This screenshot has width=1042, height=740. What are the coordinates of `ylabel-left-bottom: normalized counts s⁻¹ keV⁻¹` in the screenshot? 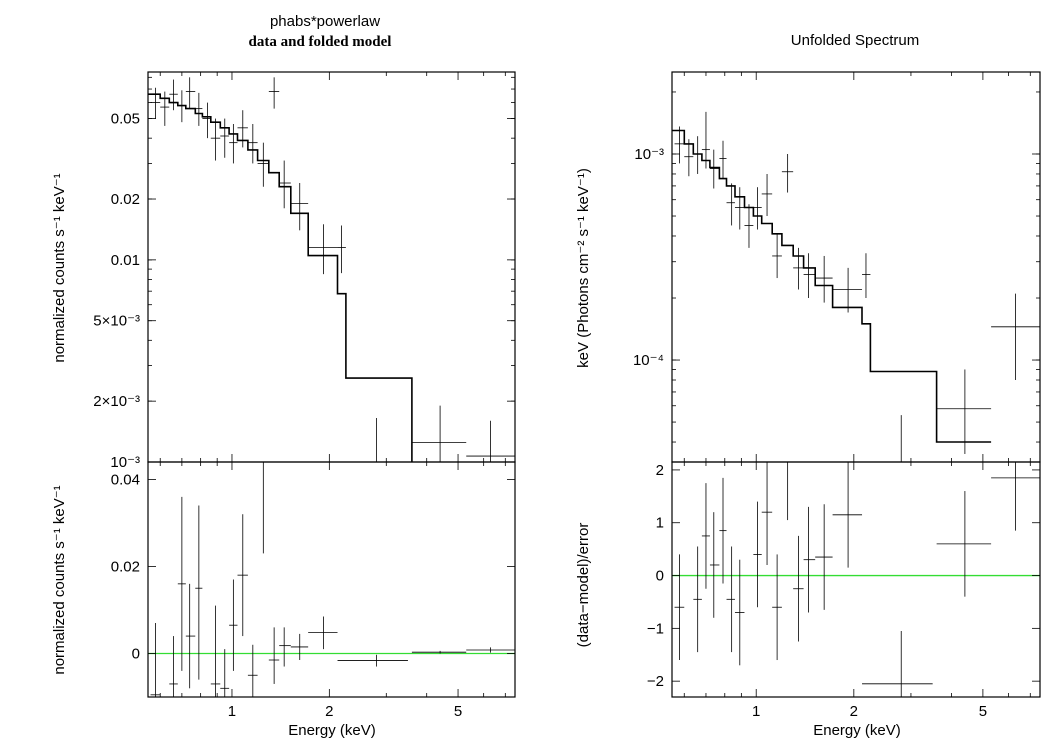 It's located at (59, 579).